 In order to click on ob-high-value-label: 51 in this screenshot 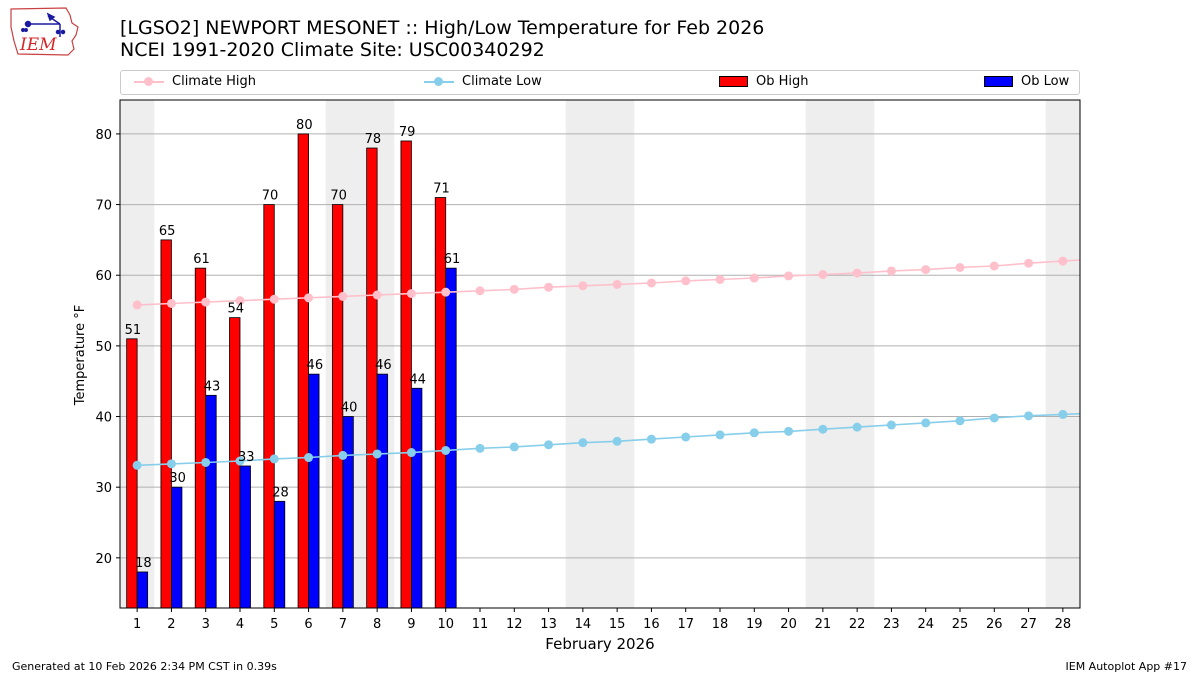, I will do `click(133, 330)`.